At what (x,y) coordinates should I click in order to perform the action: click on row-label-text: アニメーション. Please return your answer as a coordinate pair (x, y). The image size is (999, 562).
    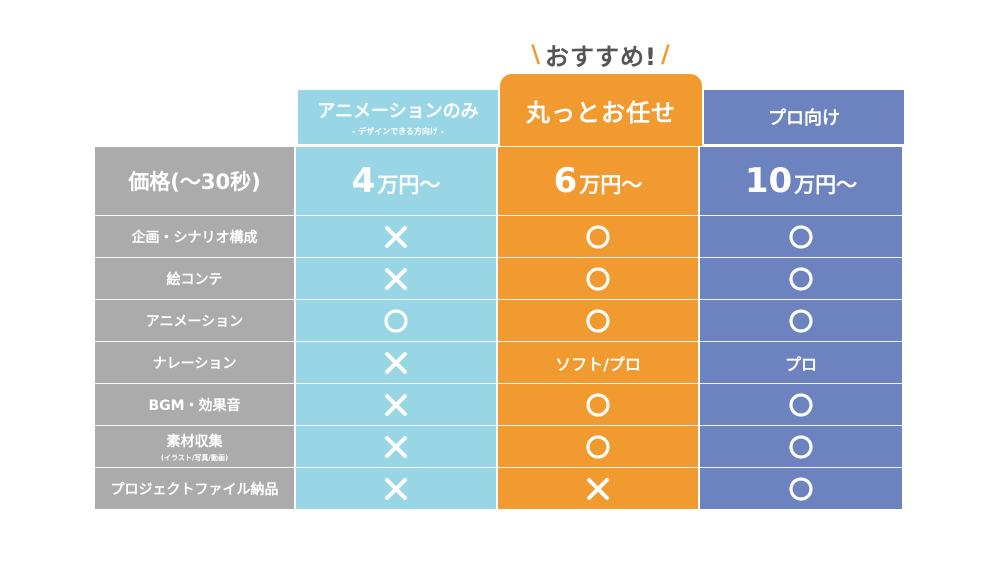
    Looking at the image, I should click on (194, 321).